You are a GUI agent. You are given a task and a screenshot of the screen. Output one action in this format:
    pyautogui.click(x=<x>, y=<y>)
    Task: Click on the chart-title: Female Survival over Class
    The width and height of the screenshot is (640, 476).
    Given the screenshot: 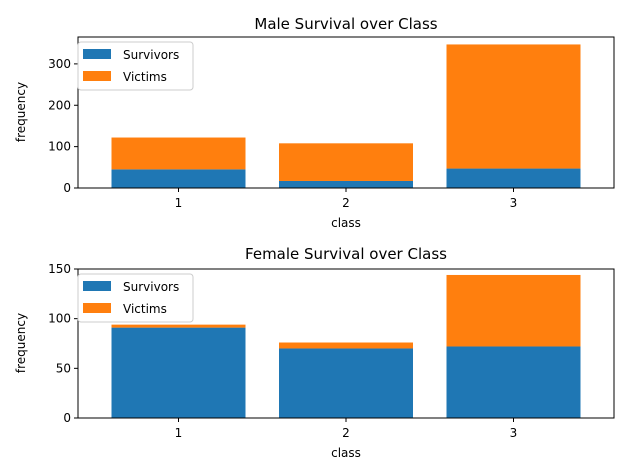 What is the action you would take?
    pyautogui.click(x=346, y=254)
    